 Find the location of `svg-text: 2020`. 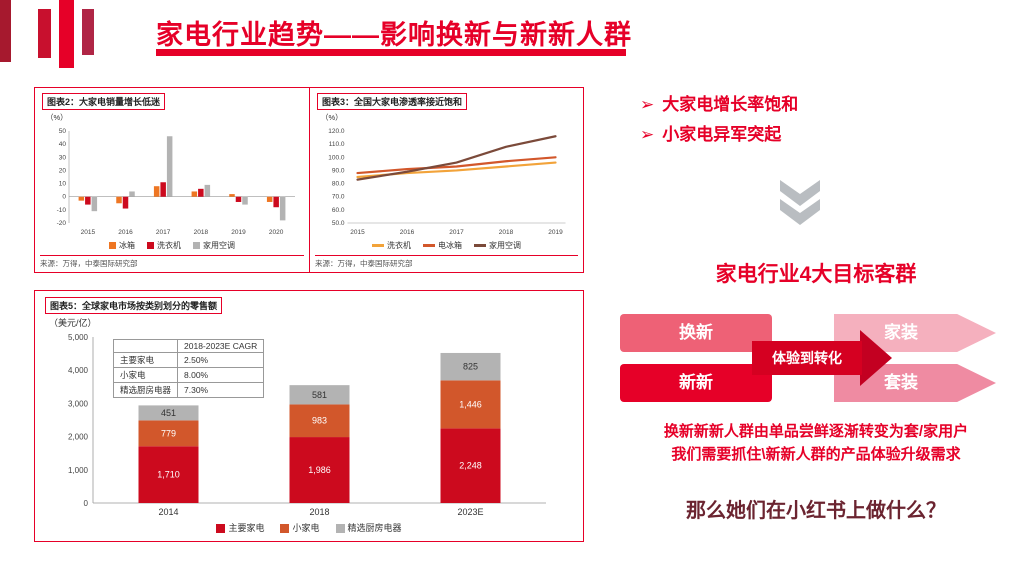

svg-text: 2020 is located at coordinates (276, 232).